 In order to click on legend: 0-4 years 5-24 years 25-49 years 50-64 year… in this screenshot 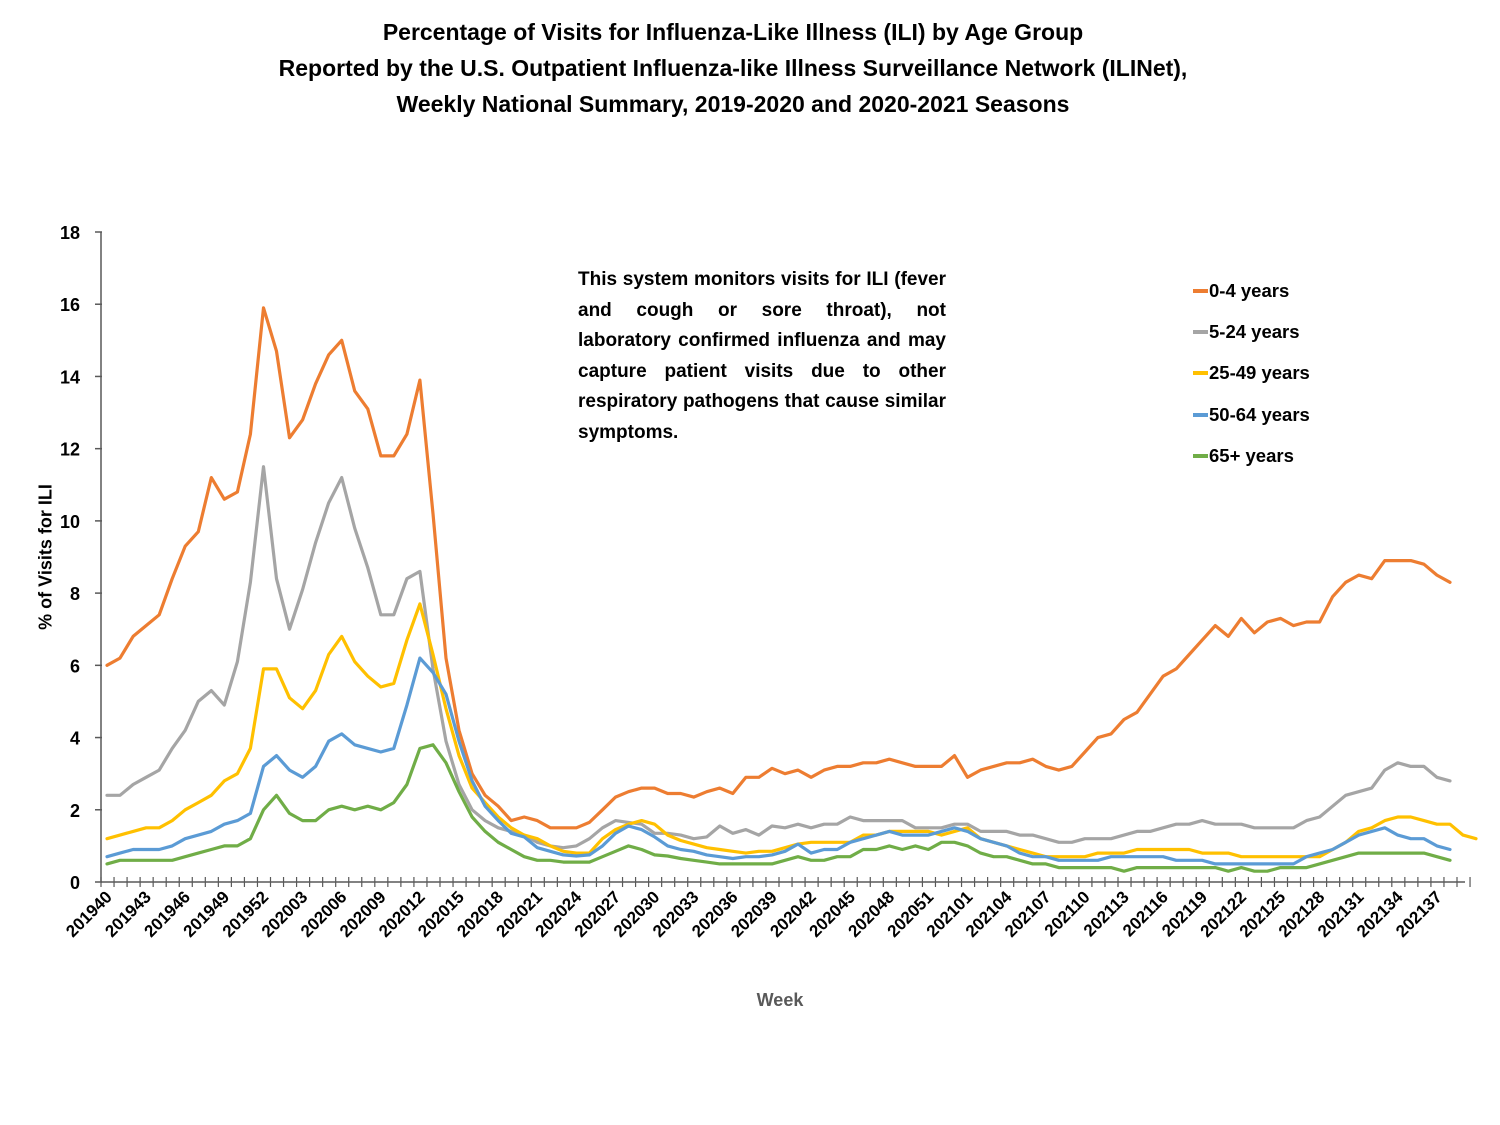, I will do `click(1251, 373)`.